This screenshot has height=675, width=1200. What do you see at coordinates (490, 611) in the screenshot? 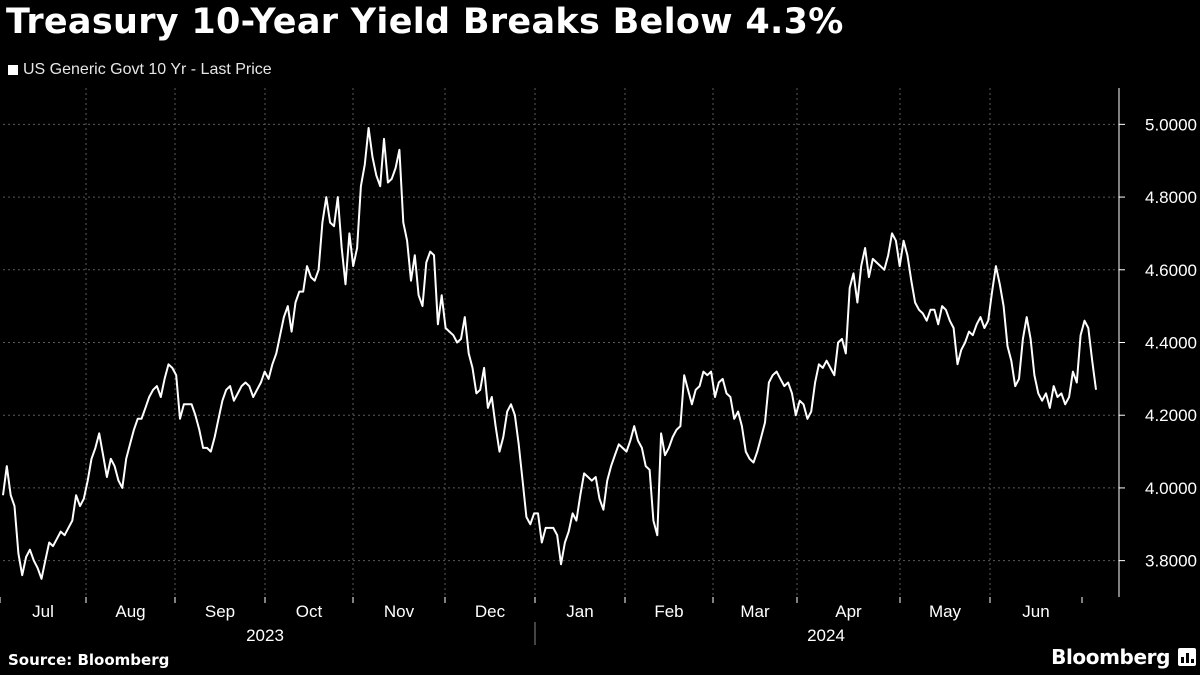
I see `x-tick-label: Dec` at bounding box center [490, 611].